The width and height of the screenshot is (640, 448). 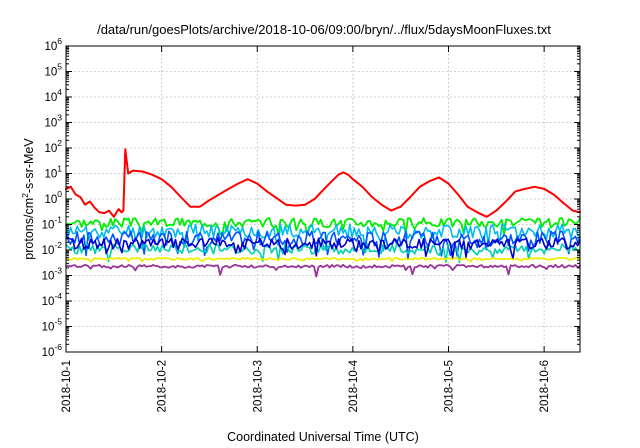 I want to click on y-tick-exponent: -3, so click(x=58, y=271).